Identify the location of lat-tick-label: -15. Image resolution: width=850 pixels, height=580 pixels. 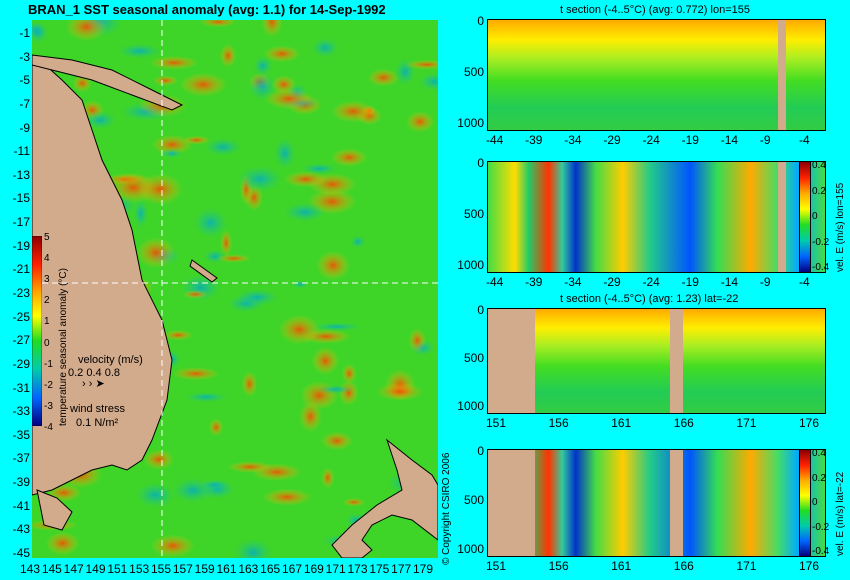
(21, 198).